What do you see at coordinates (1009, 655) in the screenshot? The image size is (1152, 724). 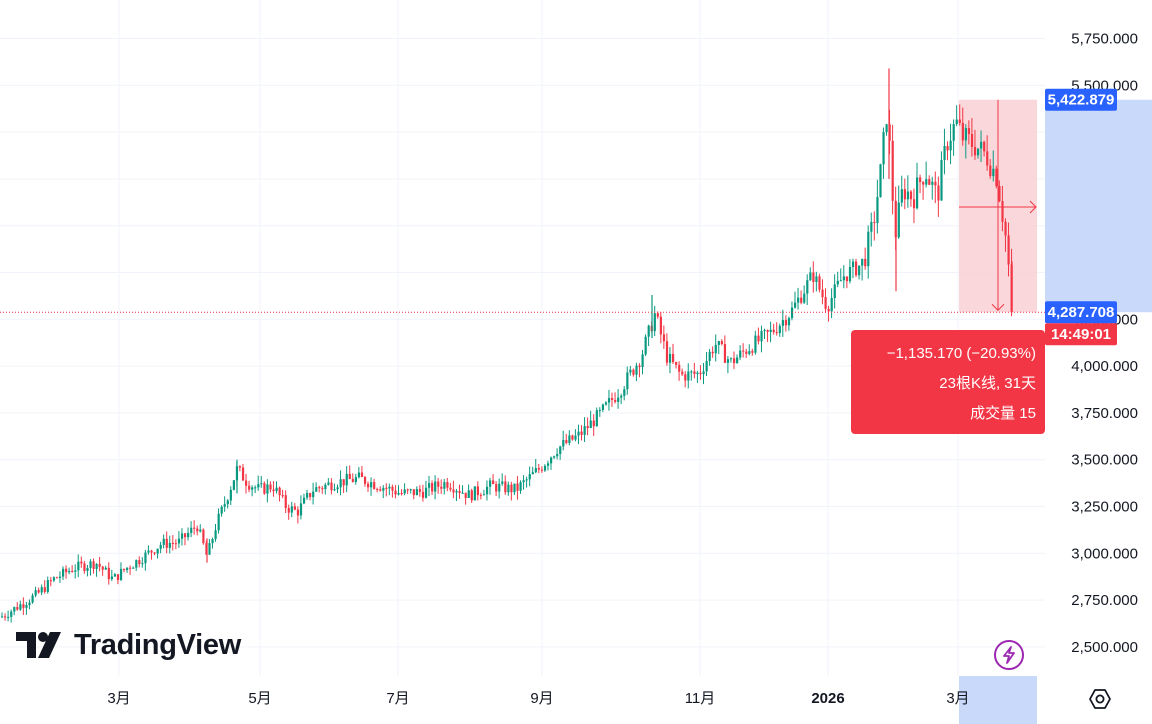 I see `flash-button` at bounding box center [1009, 655].